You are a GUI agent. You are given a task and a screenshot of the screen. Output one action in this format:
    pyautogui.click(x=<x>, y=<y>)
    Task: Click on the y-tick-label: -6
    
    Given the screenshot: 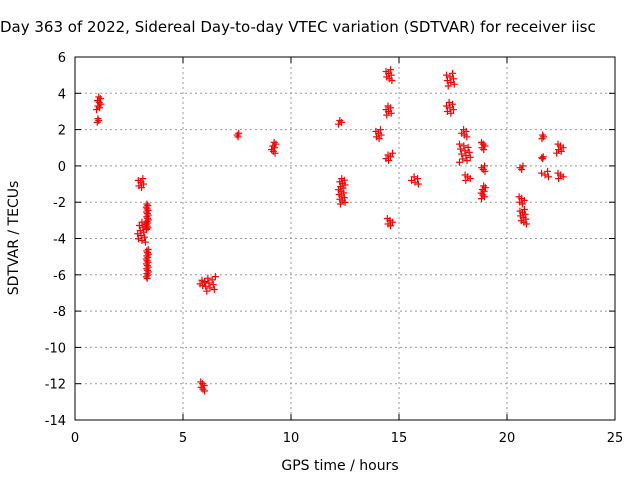 What is the action you would take?
    pyautogui.click(x=59, y=276)
    